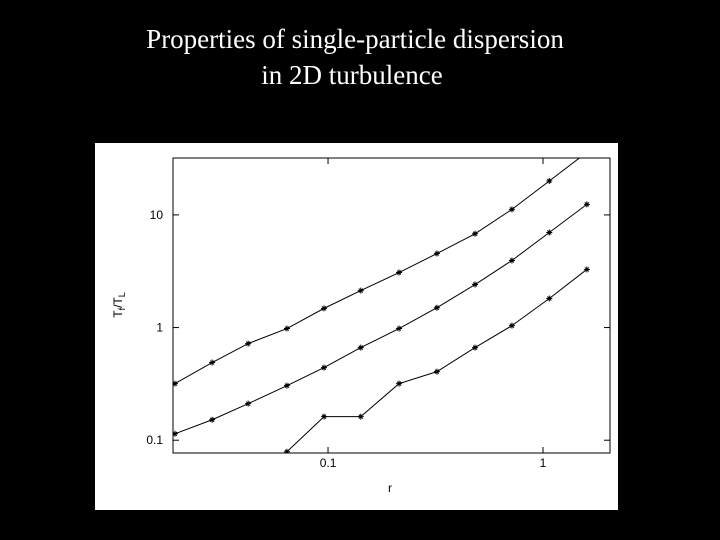 The image size is (720, 540). I want to click on y-label-part: T, so click(118, 314).